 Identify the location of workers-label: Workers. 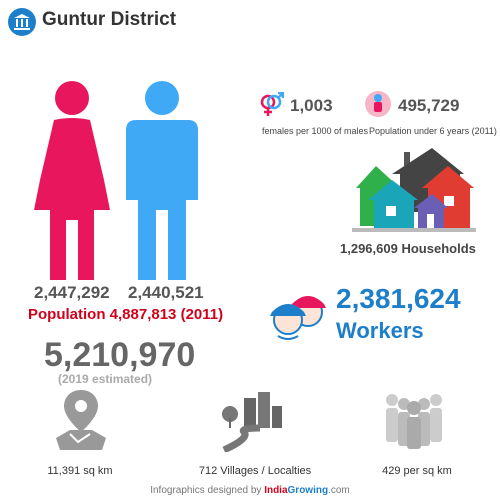
(380, 330).